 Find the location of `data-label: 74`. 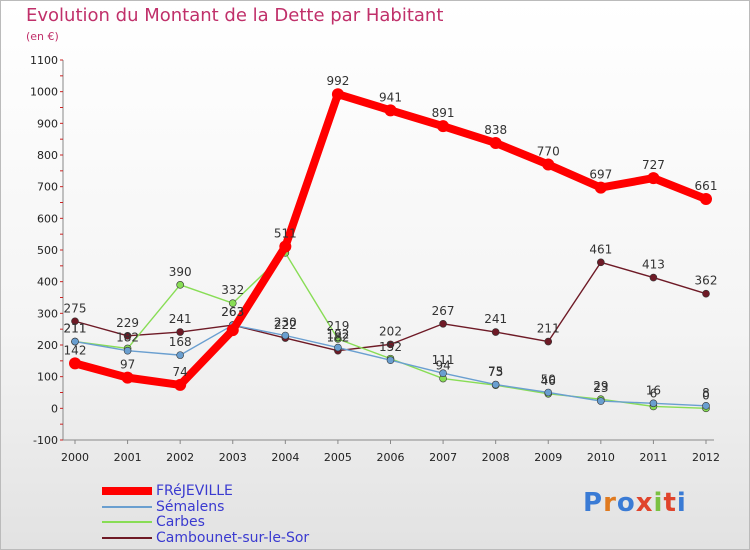

data-label: 74 is located at coordinates (180, 372).